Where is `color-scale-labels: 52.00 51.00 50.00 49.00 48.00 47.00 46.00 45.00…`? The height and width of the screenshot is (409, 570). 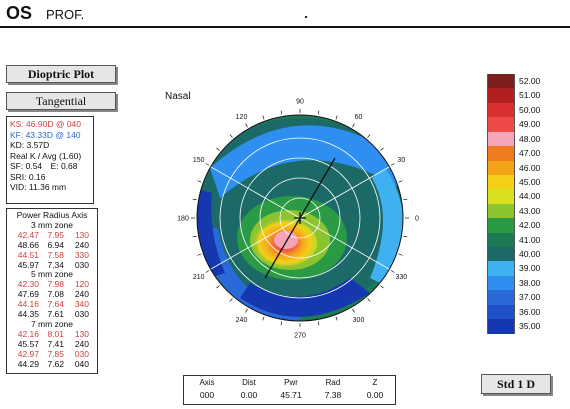
color-scale-labels: 52.00 51.00 50.00 49.00 48.00 47.00 46.00 45.00… is located at coordinates (529, 204).